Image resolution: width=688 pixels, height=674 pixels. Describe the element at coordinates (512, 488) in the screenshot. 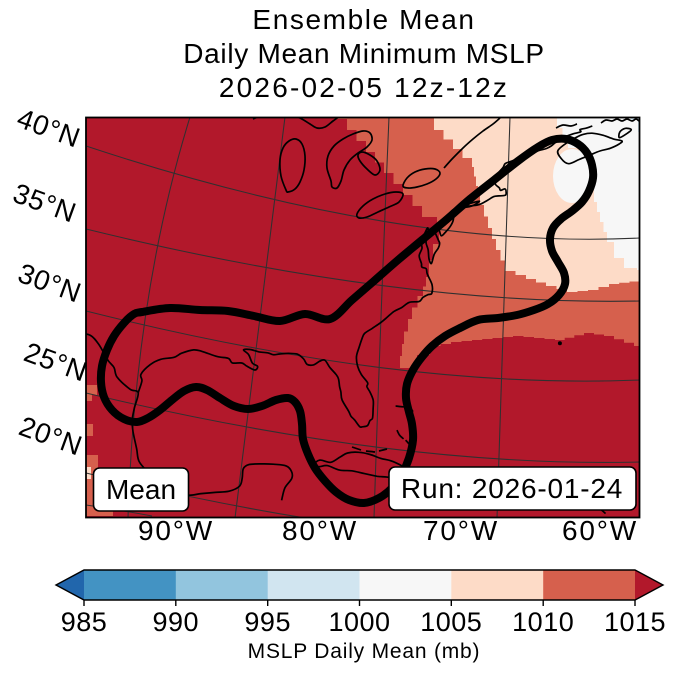

I see `svg-text: Run: 2026-01-24` at that location.